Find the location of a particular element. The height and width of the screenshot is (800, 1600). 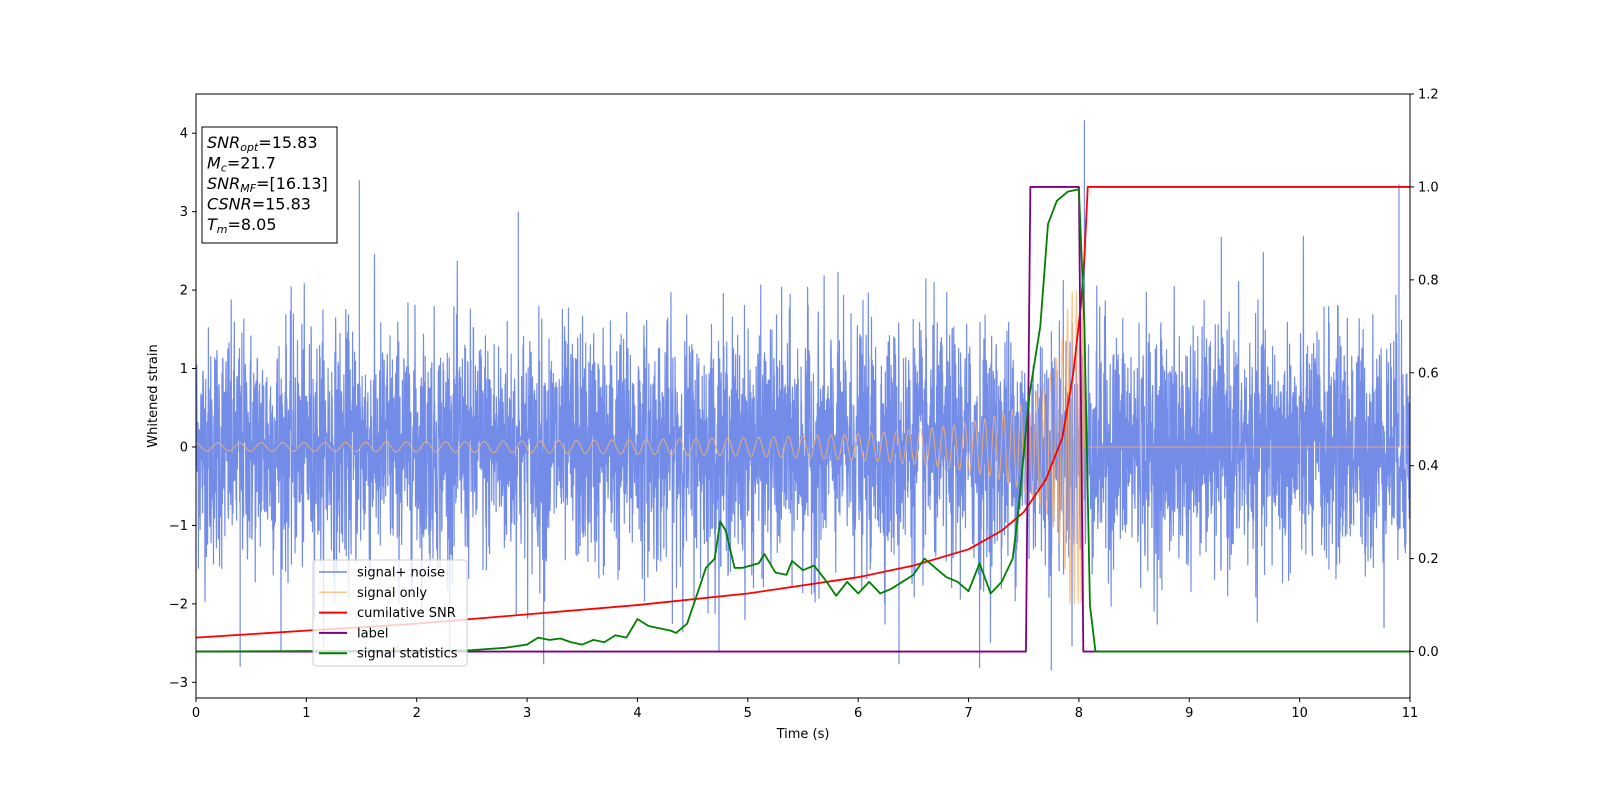

legend-frame is located at coordinates (390, 613).